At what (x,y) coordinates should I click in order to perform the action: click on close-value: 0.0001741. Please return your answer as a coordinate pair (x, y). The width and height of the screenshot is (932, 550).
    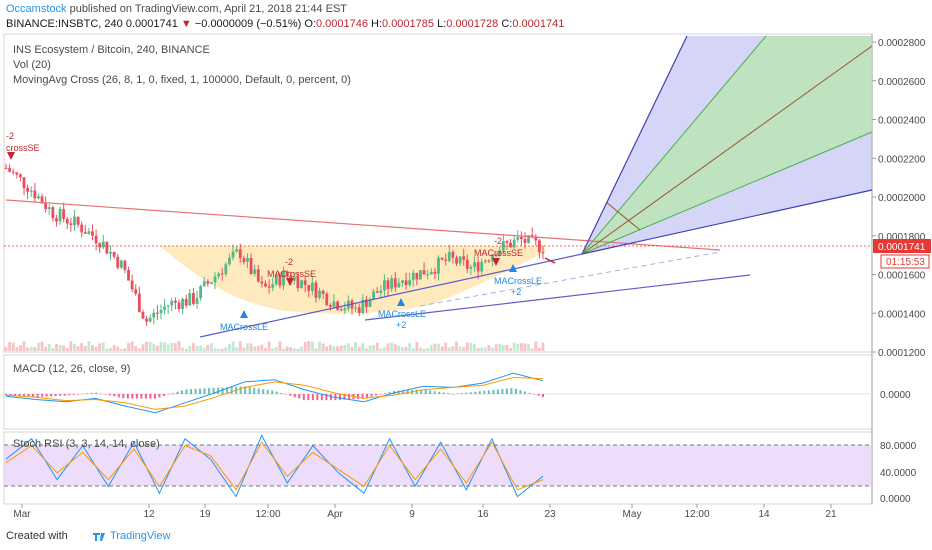
    Looking at the image, I should click on (538, 24).